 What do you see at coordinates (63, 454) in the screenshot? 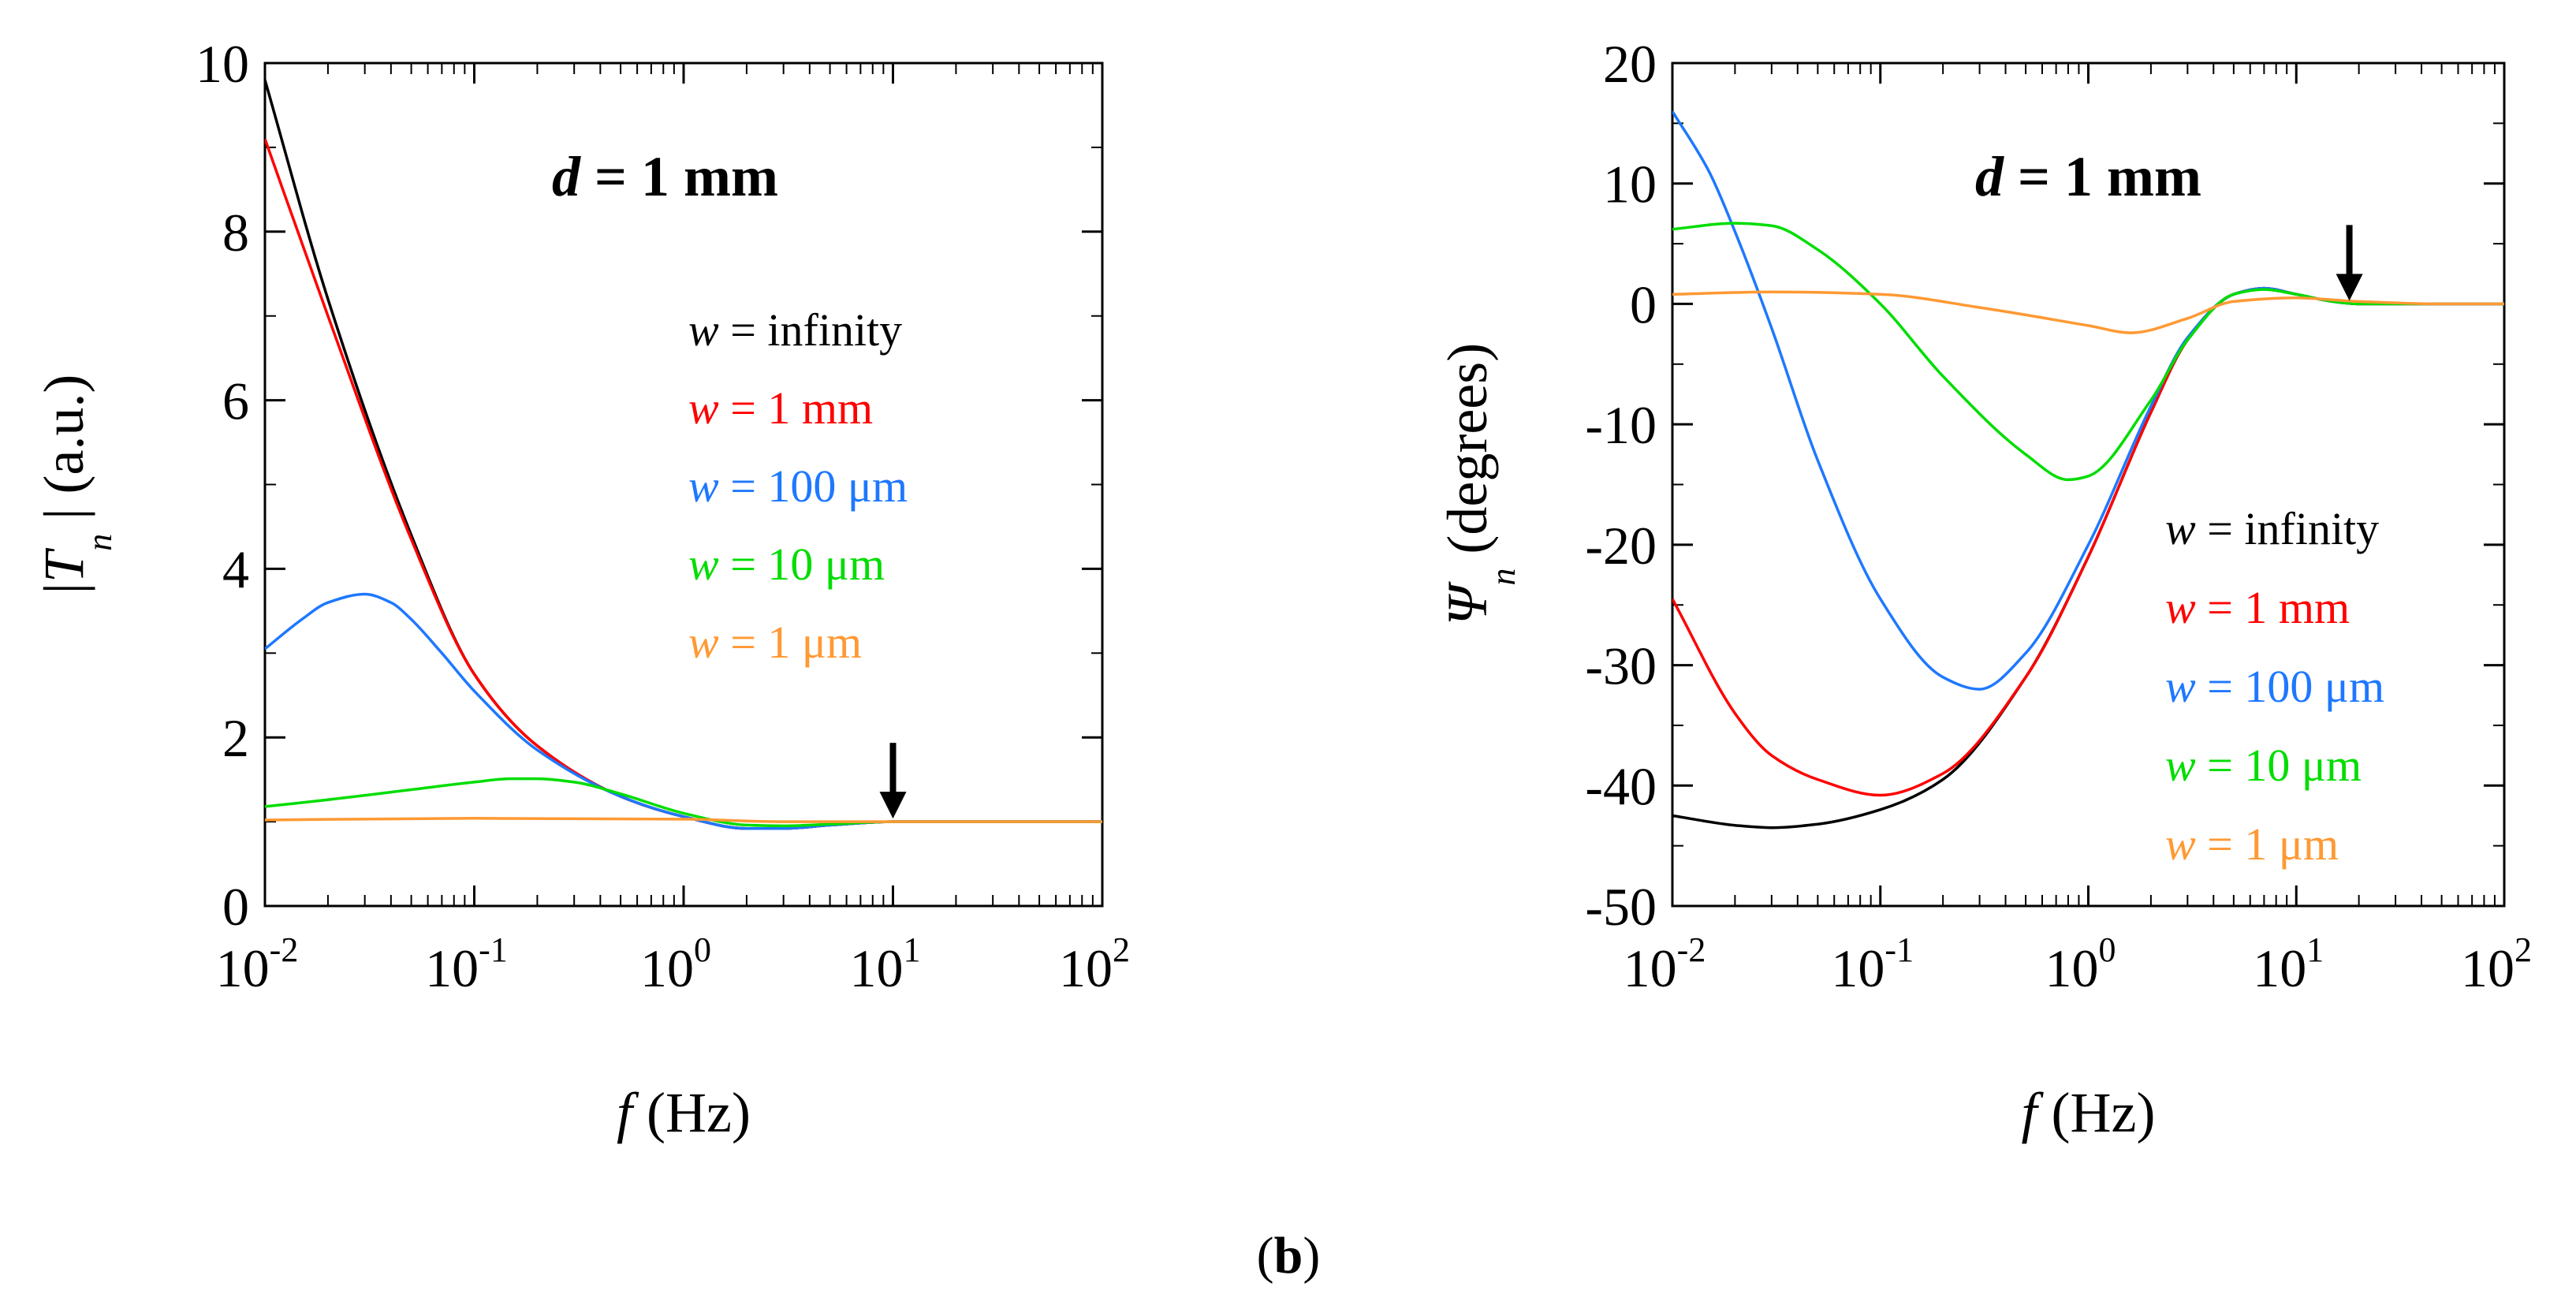
I see `y-axis-unit: | (a.u.)` at bounding box center [63, 454].